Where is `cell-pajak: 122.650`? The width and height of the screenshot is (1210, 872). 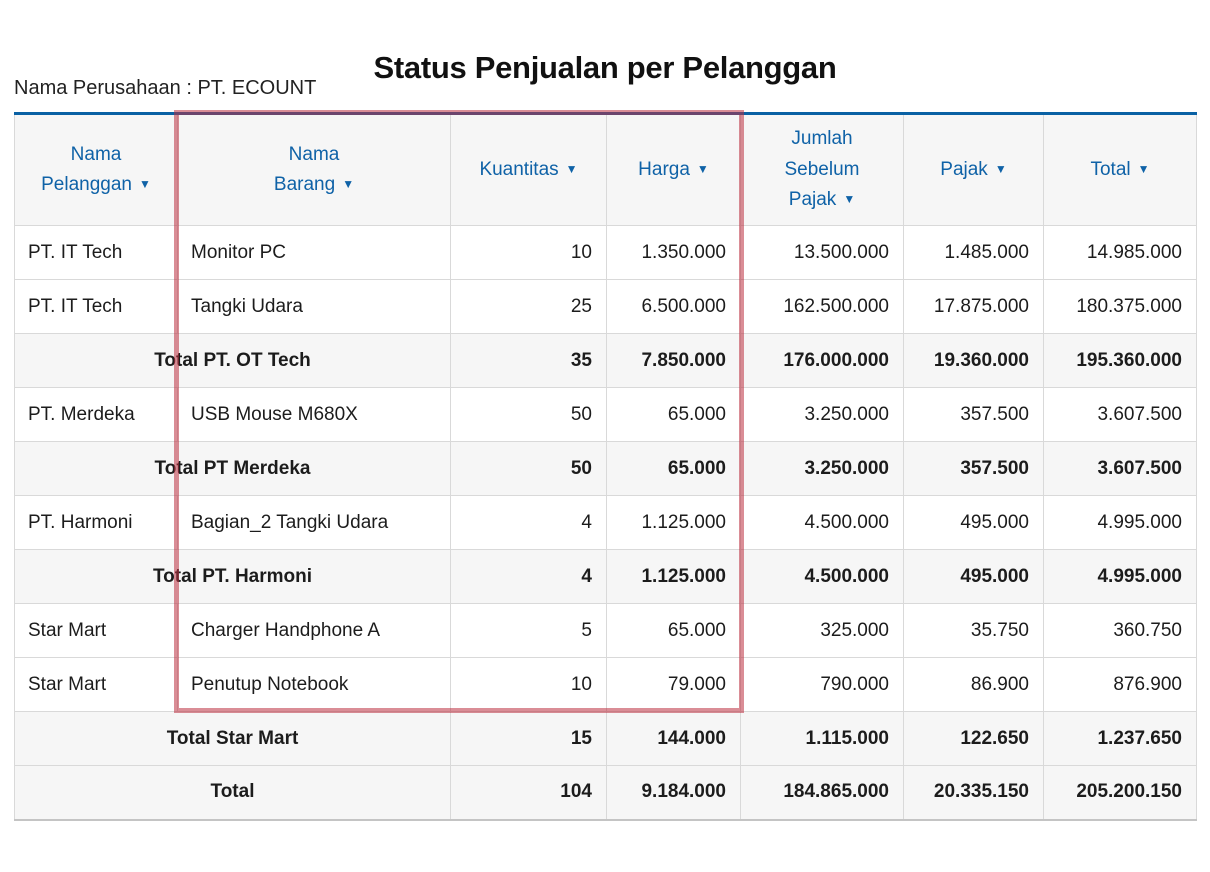 cell-pajak: 122.650 is located at coordinates (973, 738).